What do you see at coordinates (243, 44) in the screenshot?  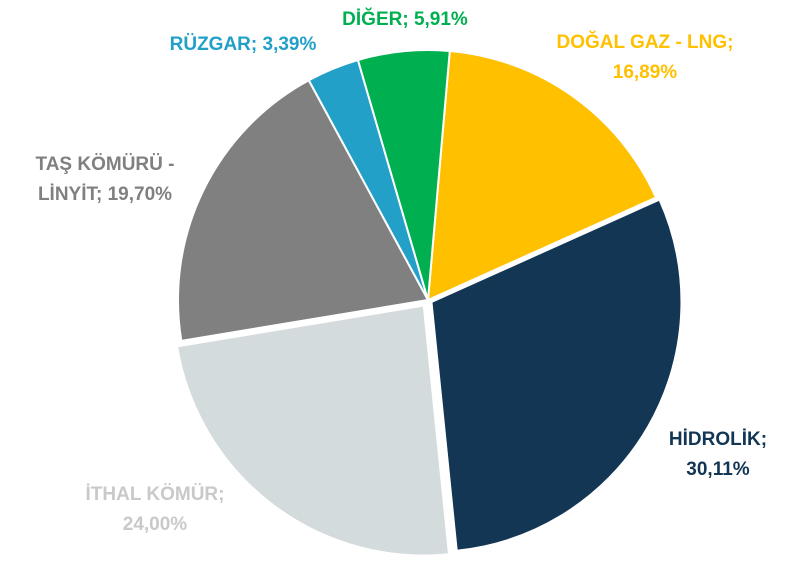 I see `data-label: RÜZGAR; 3,39%` at bounding box center [243, 44].